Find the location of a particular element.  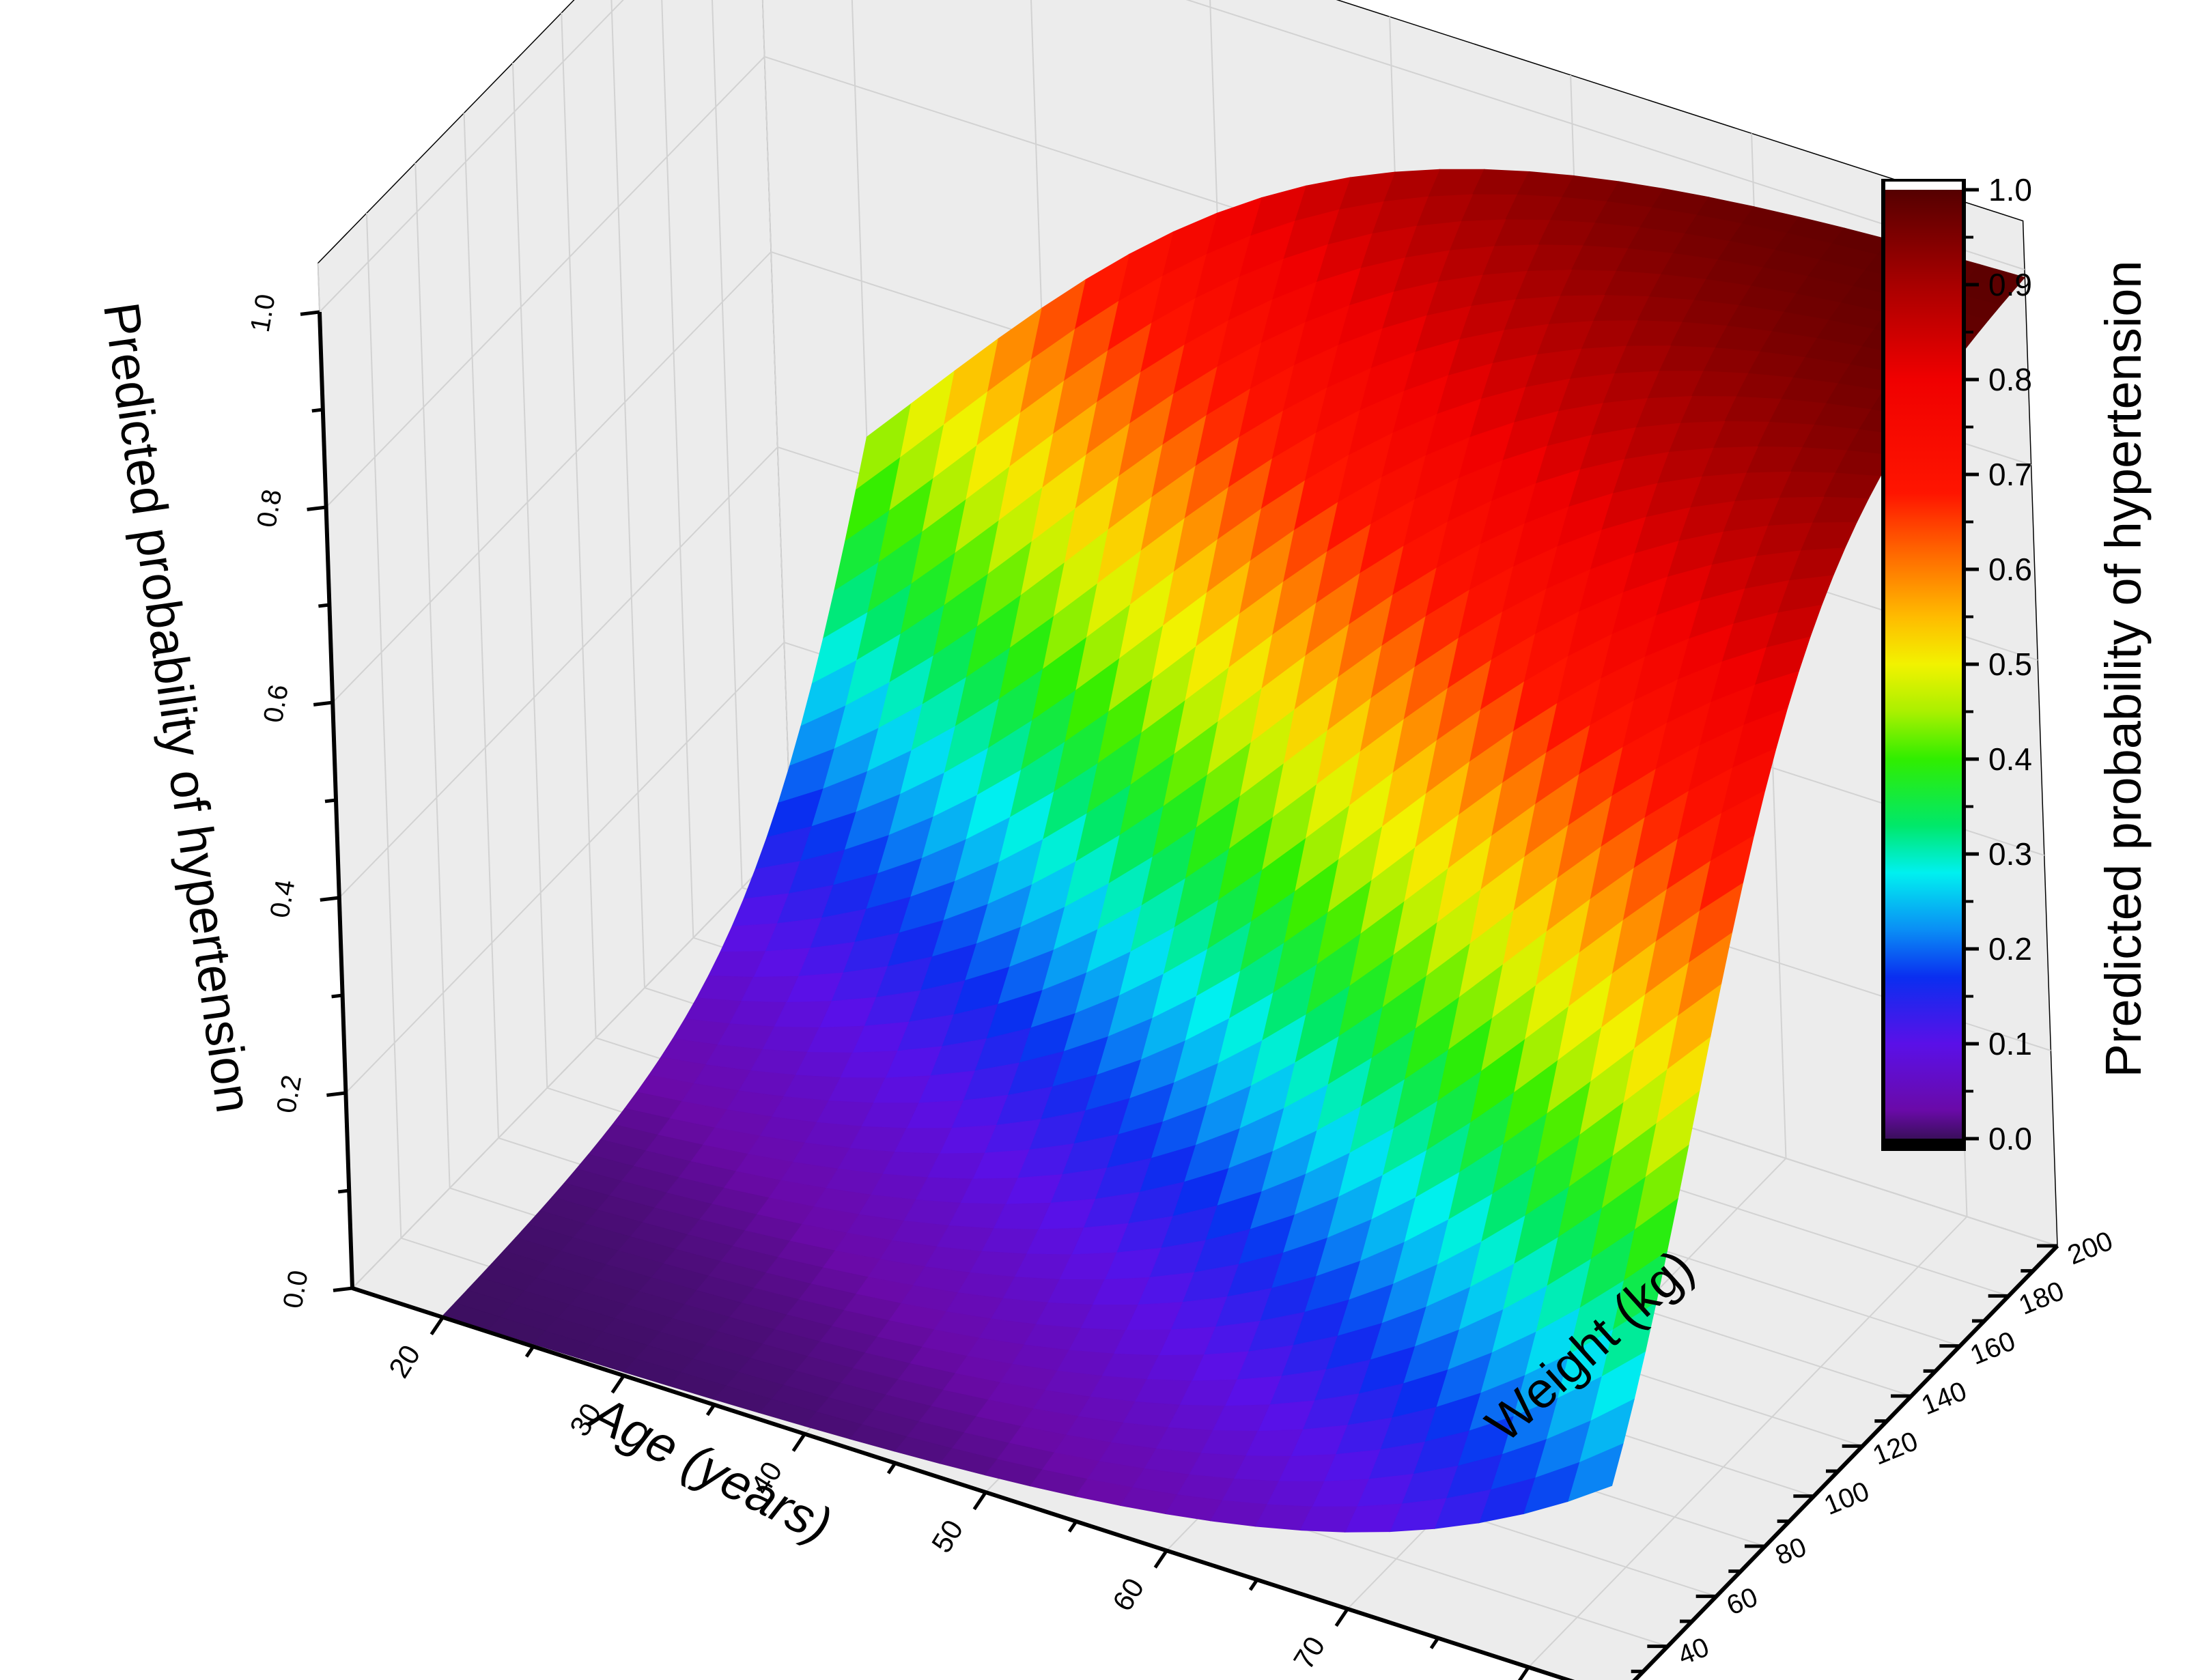

x-tick-label: 50 is located at coordinates (947, 1536).